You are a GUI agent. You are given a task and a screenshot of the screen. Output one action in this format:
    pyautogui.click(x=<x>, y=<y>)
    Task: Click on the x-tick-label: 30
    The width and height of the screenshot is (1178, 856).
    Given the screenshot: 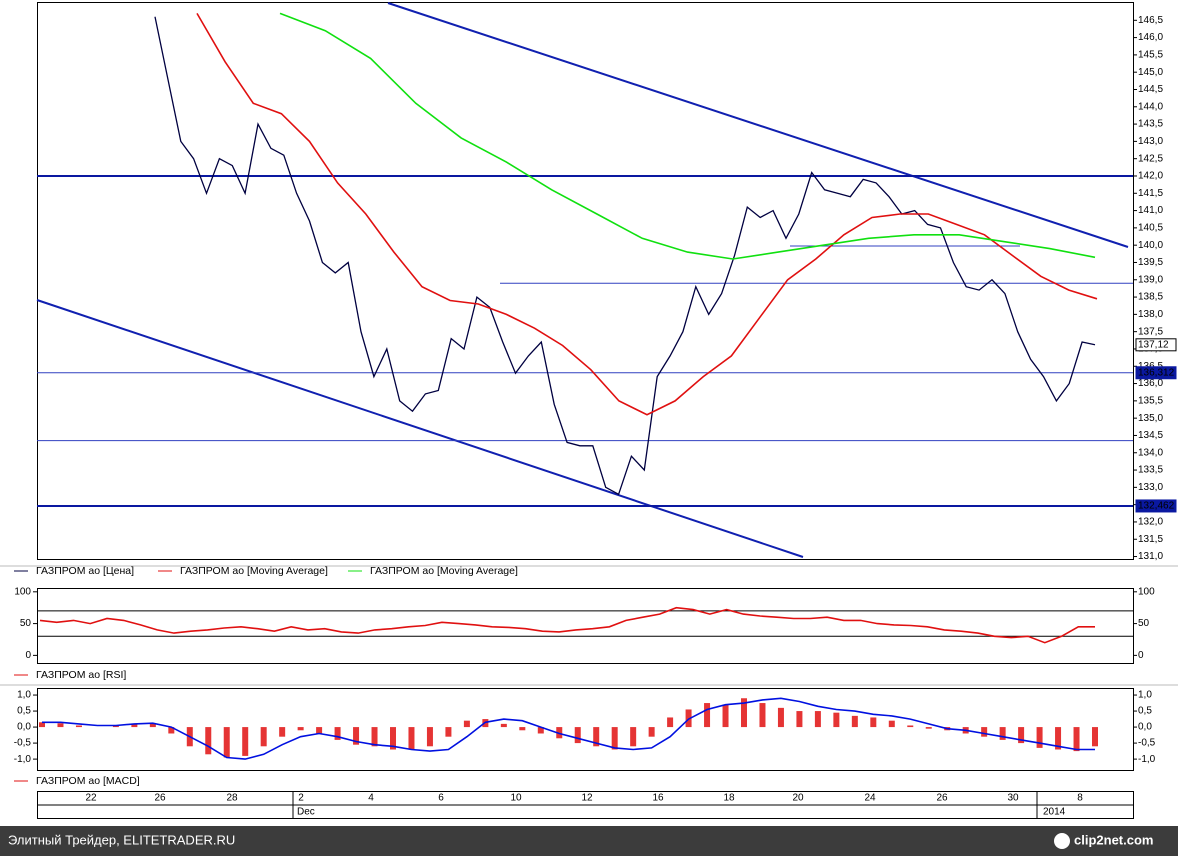 What is the action you would take?
    pyautogui.click(x=1013, y=798)
    